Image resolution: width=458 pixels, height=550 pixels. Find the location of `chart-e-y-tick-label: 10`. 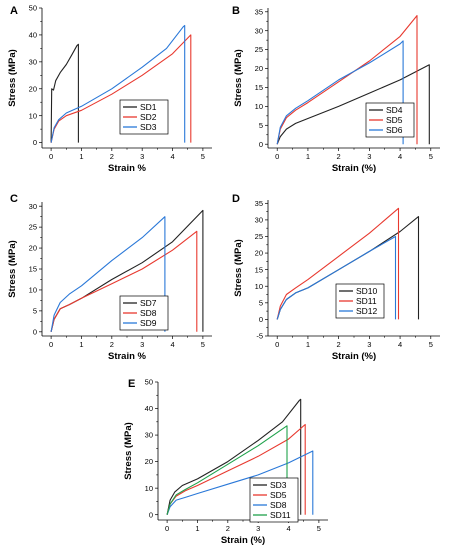

chart-e-y-tick-label: 10 is located at coordinates (149, 488).